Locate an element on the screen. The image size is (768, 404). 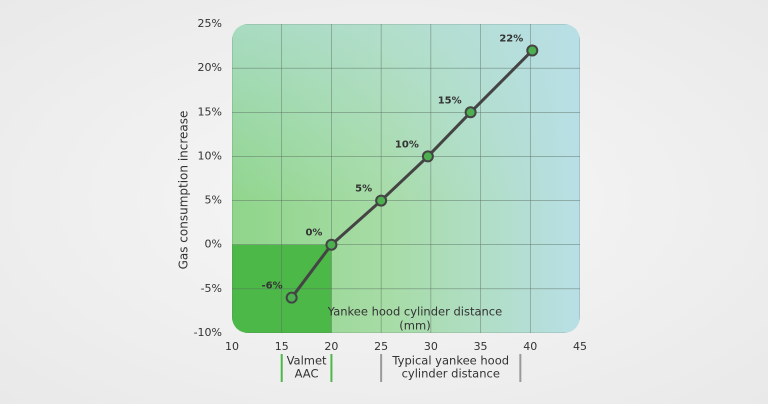
data-label: -6% is located at coordinates (272, 286).